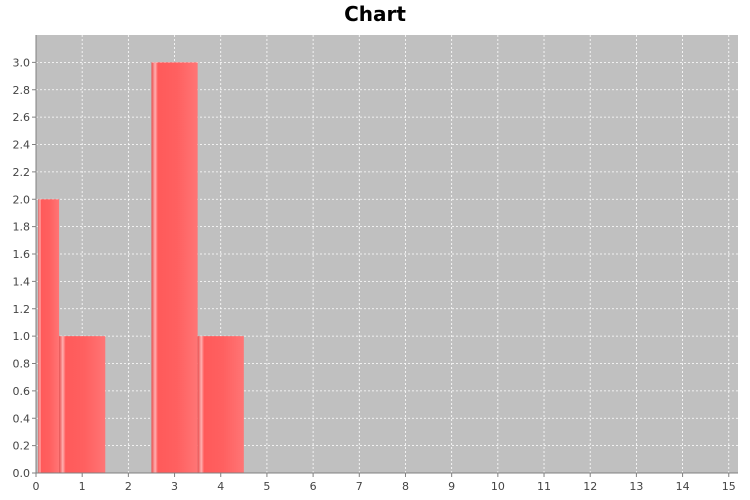 This screenshot has height=500, width=750. What do you see at coordinates (22, 145) in the screenshot?
I see `y-tick-label: 2.4` at bounding box center [22, 145].